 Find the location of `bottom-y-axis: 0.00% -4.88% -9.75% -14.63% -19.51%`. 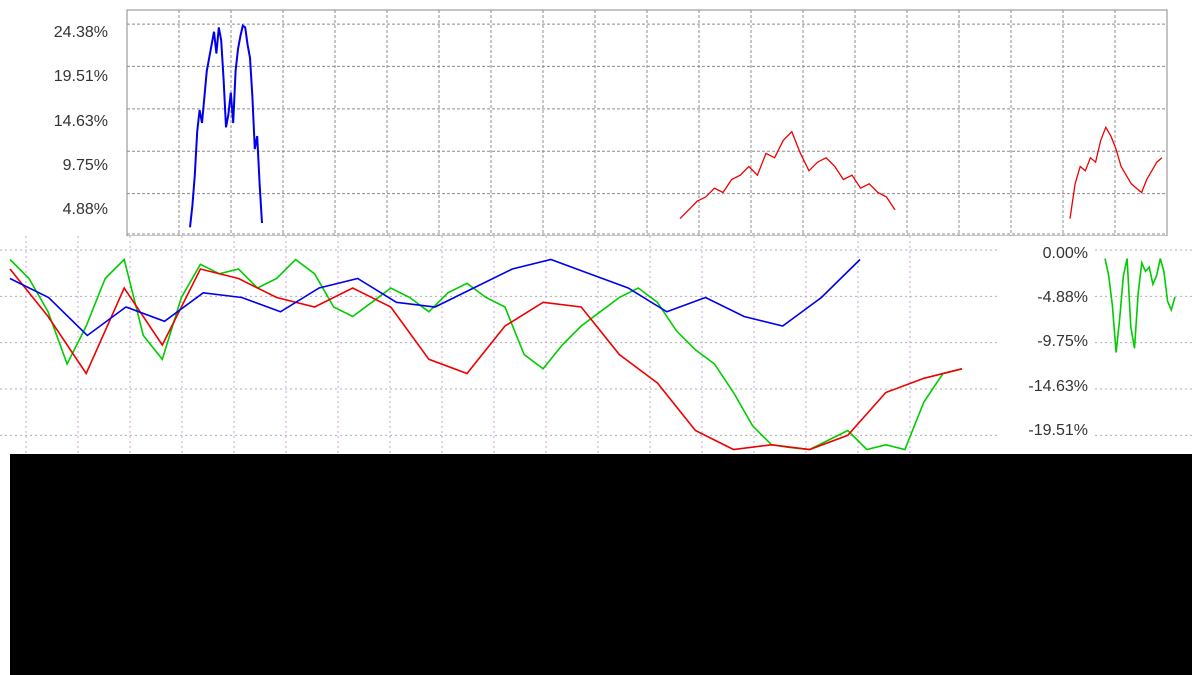

bottom-y-axis: 0.00% -4.88% -9.75% -14.63% -19.51% is located at coordinates (1058, 342).